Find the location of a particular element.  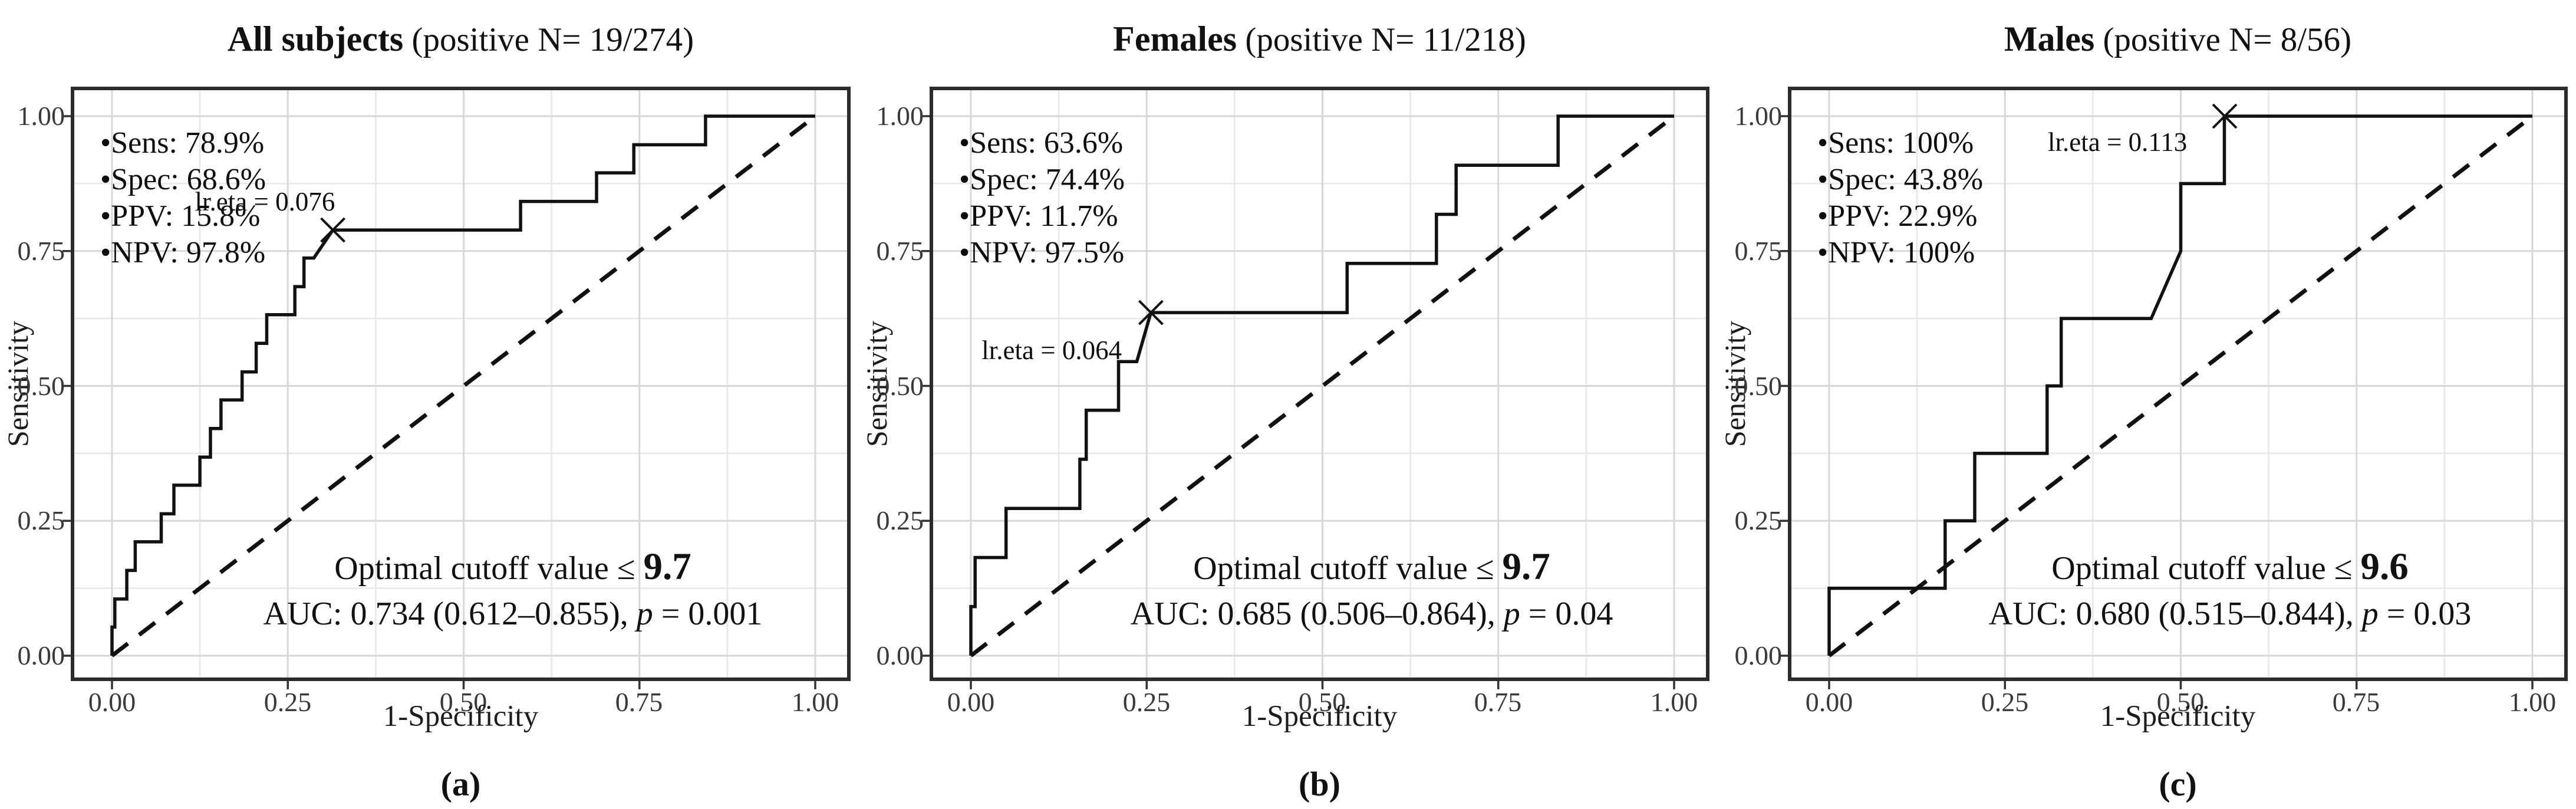

panel-title-positives: (positive N= 11/218) is located at coordinates (1381, 40).